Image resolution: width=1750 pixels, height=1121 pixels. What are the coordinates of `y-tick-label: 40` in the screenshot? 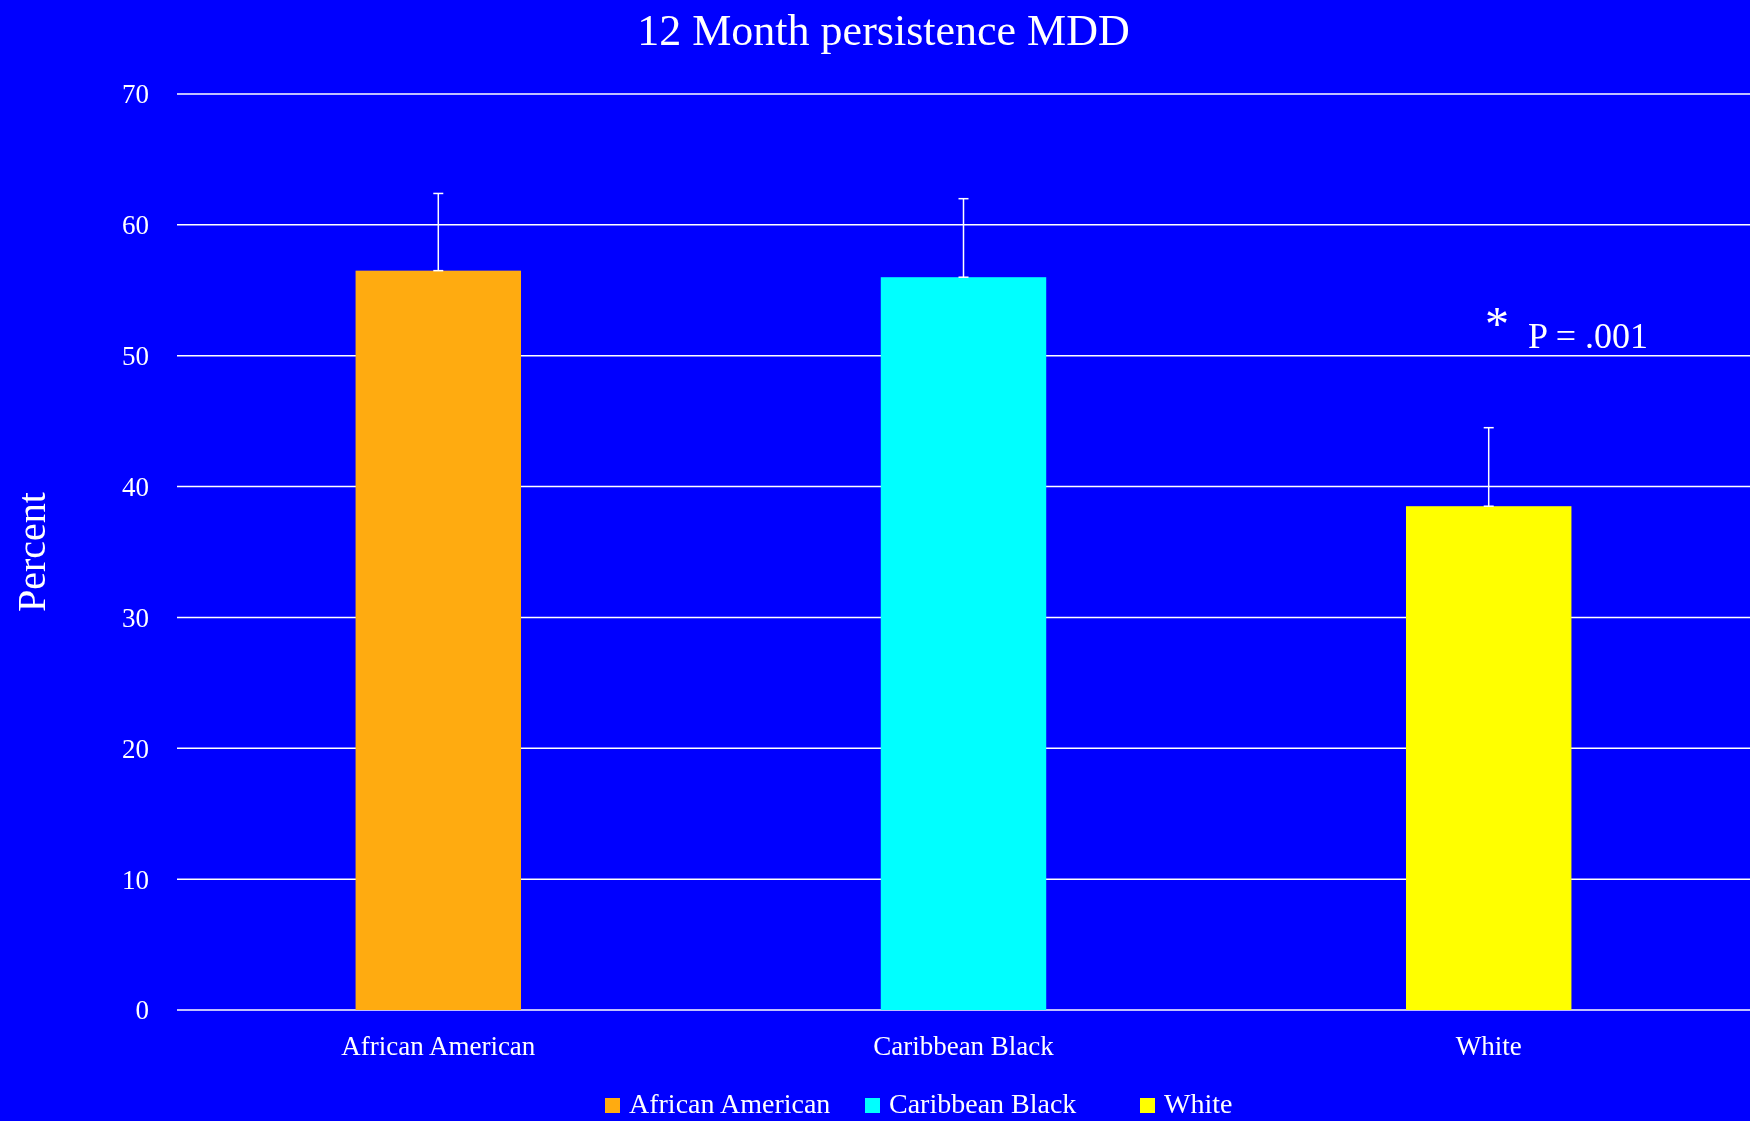 It's located at (135, 487).